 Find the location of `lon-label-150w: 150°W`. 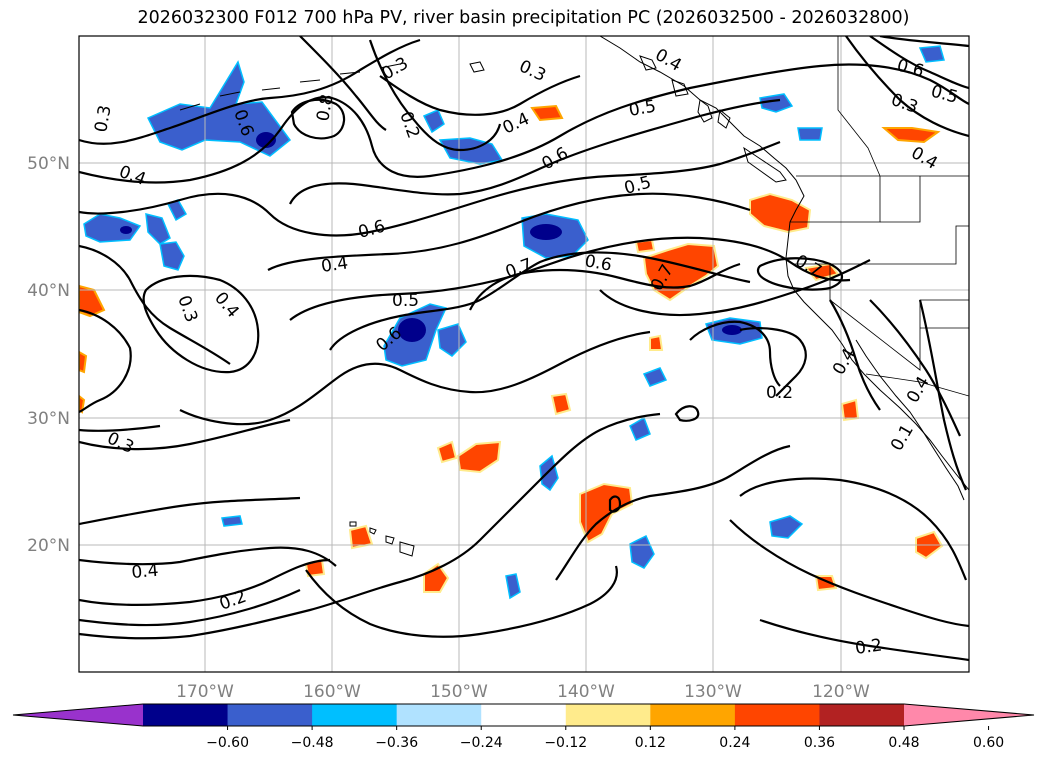

lon-label-150w: 150°W is located at coordinates (459, 692).